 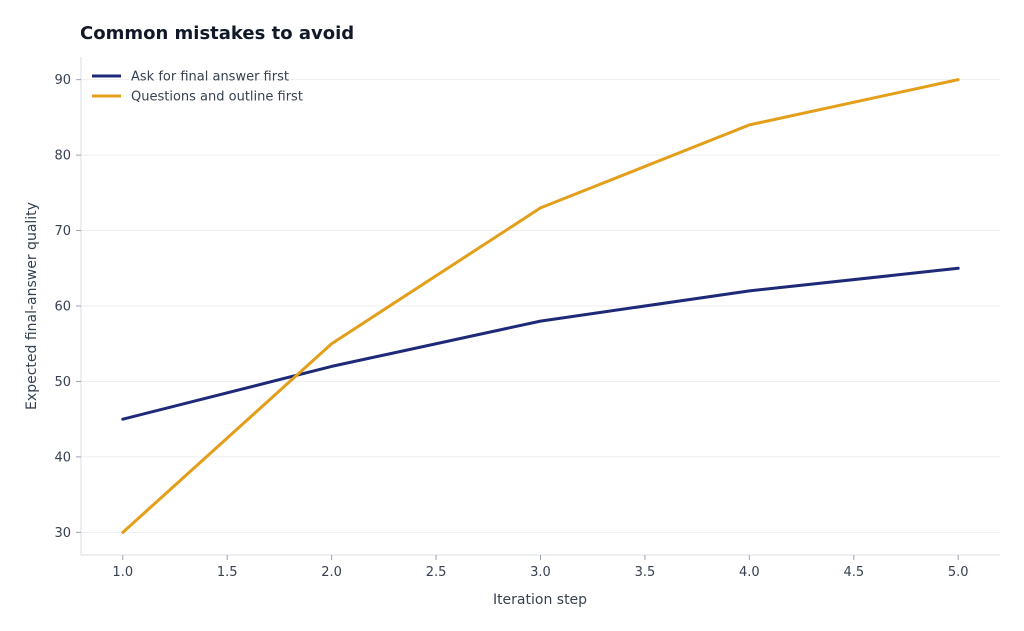 What do you see at coordinates (853, 572) in the screenshot?
I see `x-tick-label: 4.5` at bounding box center [853, 572].